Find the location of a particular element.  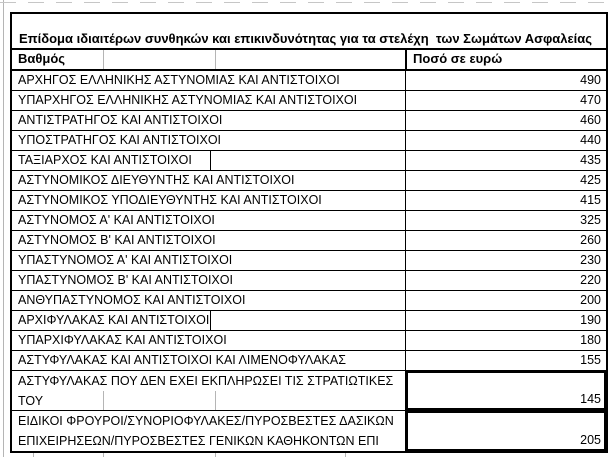

amount-cell: 180 is located at coordinates (505, 340).